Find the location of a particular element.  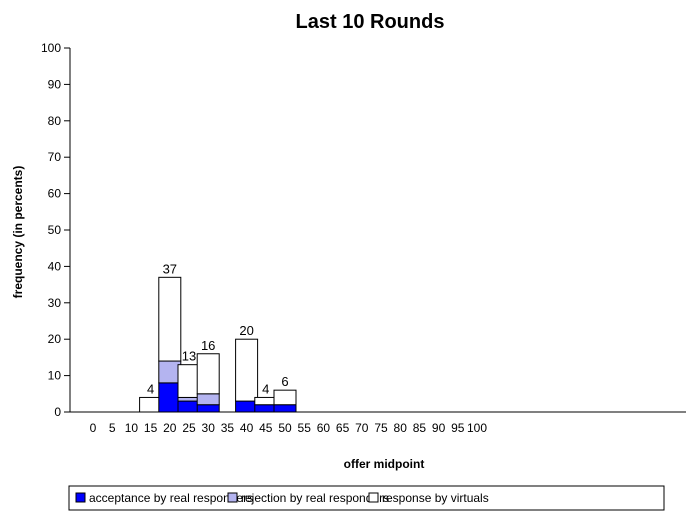

legend-box is located at coordinates (366, 498).